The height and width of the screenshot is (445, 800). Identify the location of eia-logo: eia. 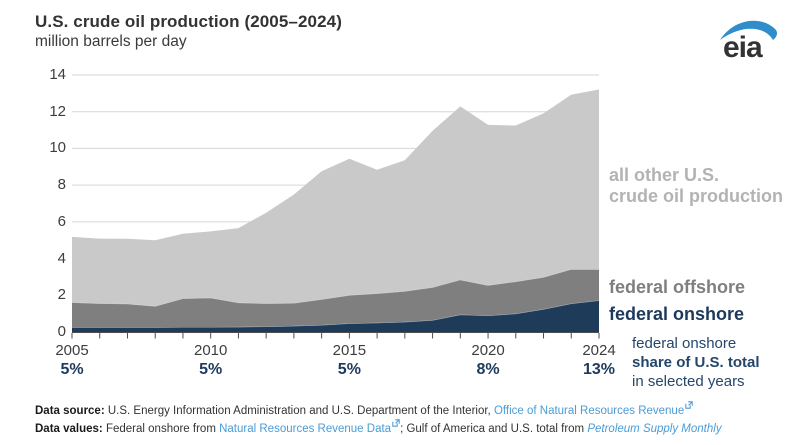
(748, 41).